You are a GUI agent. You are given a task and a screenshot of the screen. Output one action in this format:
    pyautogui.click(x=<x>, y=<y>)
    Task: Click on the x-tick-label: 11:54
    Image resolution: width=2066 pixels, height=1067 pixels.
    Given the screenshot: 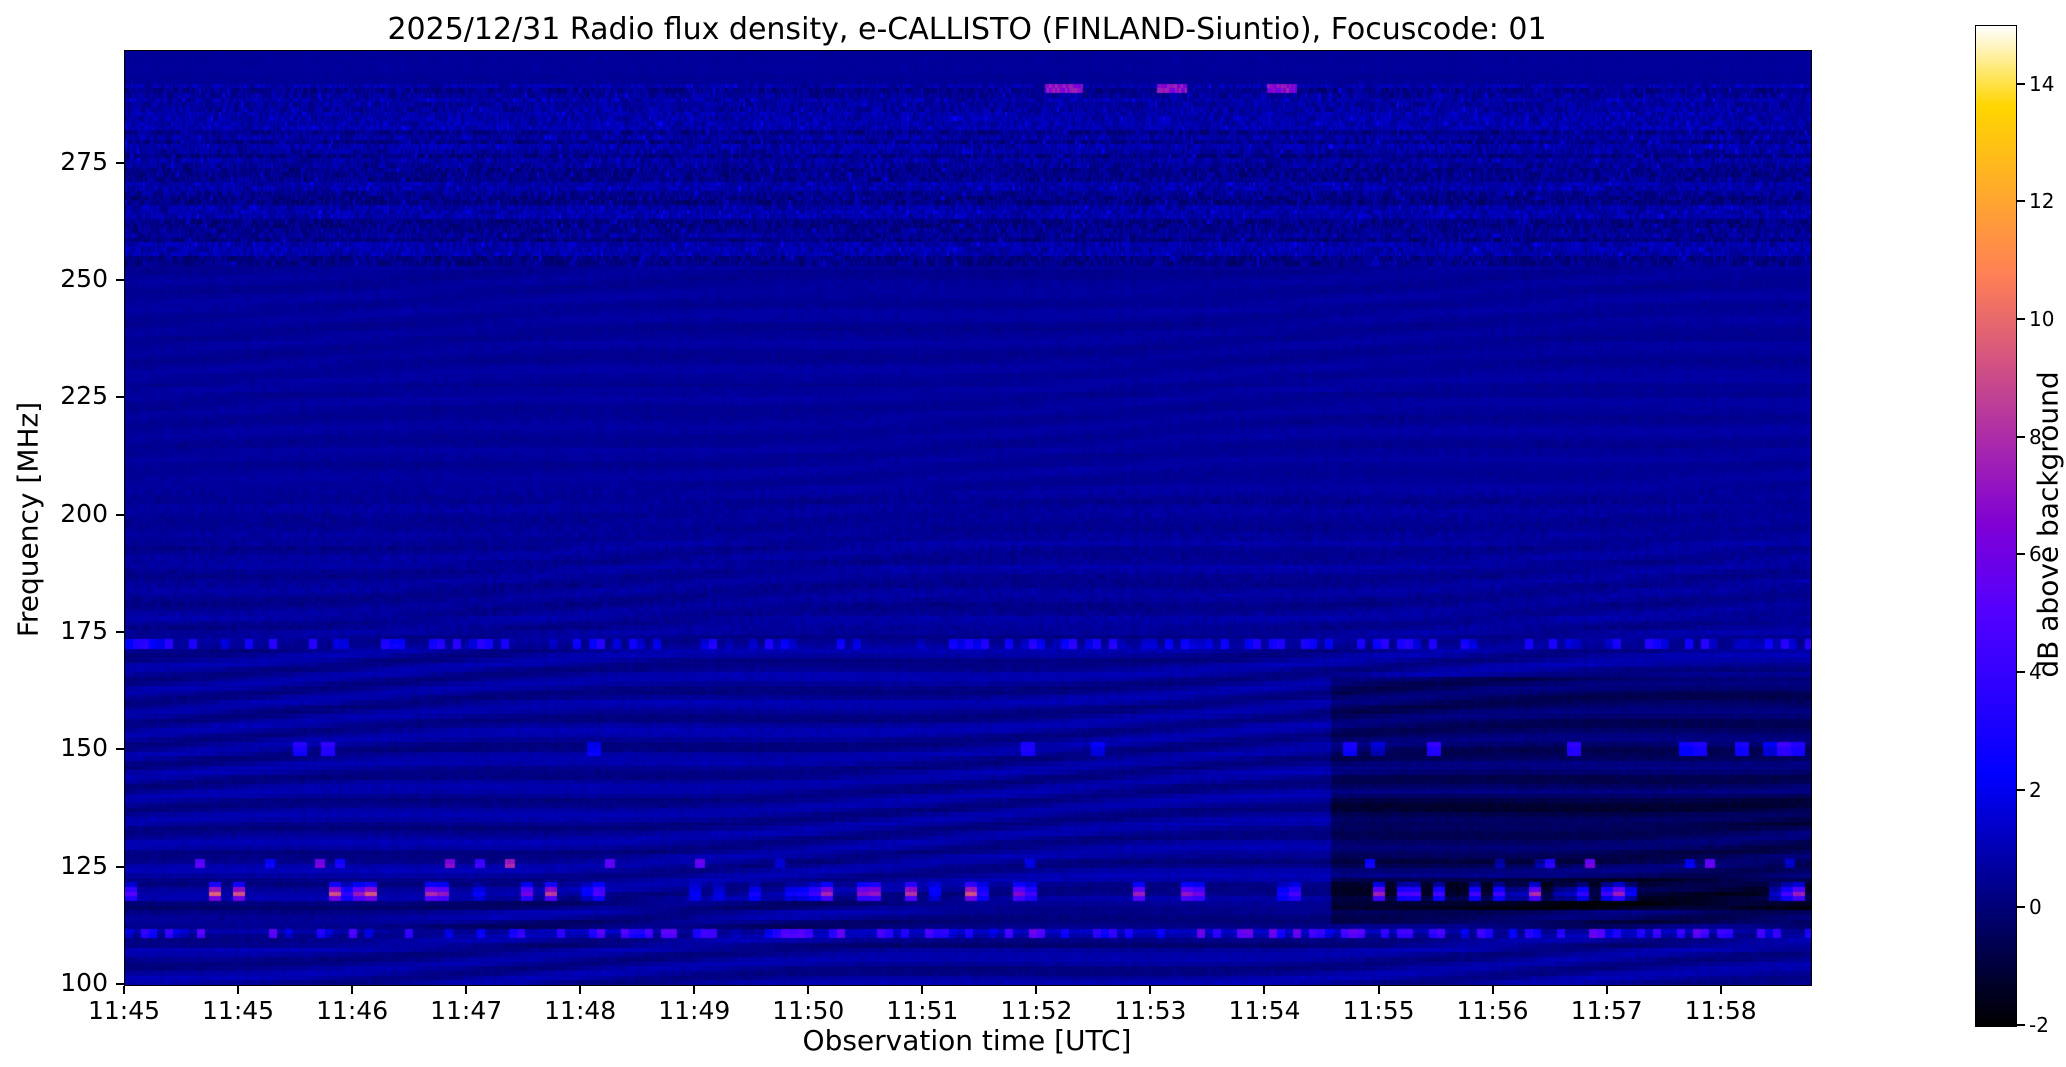 What is the action you would take?
    pyautogui.click(x=1264, y=1010)
    